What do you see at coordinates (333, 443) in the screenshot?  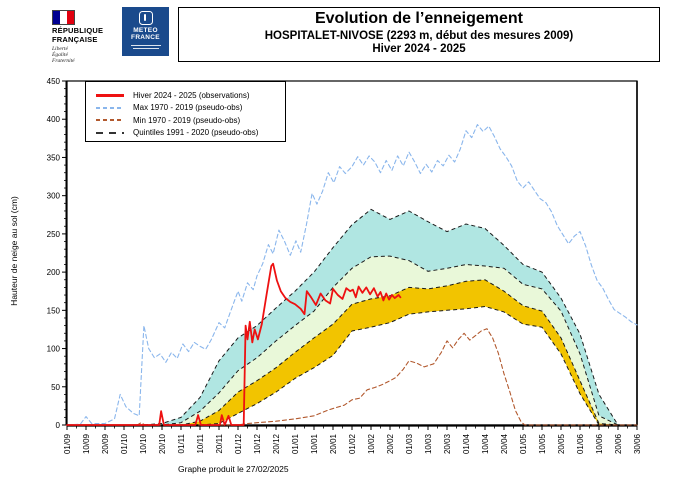 I see `x-tick-label: 20/01` at bounding box center [333, 443].